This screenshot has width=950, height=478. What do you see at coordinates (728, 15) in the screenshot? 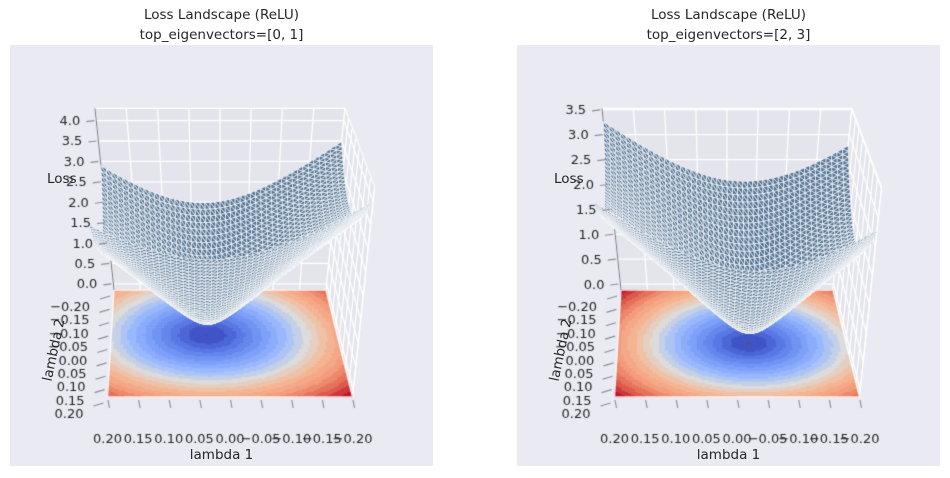
I see `plot-title-right-line1: Loss Landscape (ReLU)` at bounding box center [728, 15].